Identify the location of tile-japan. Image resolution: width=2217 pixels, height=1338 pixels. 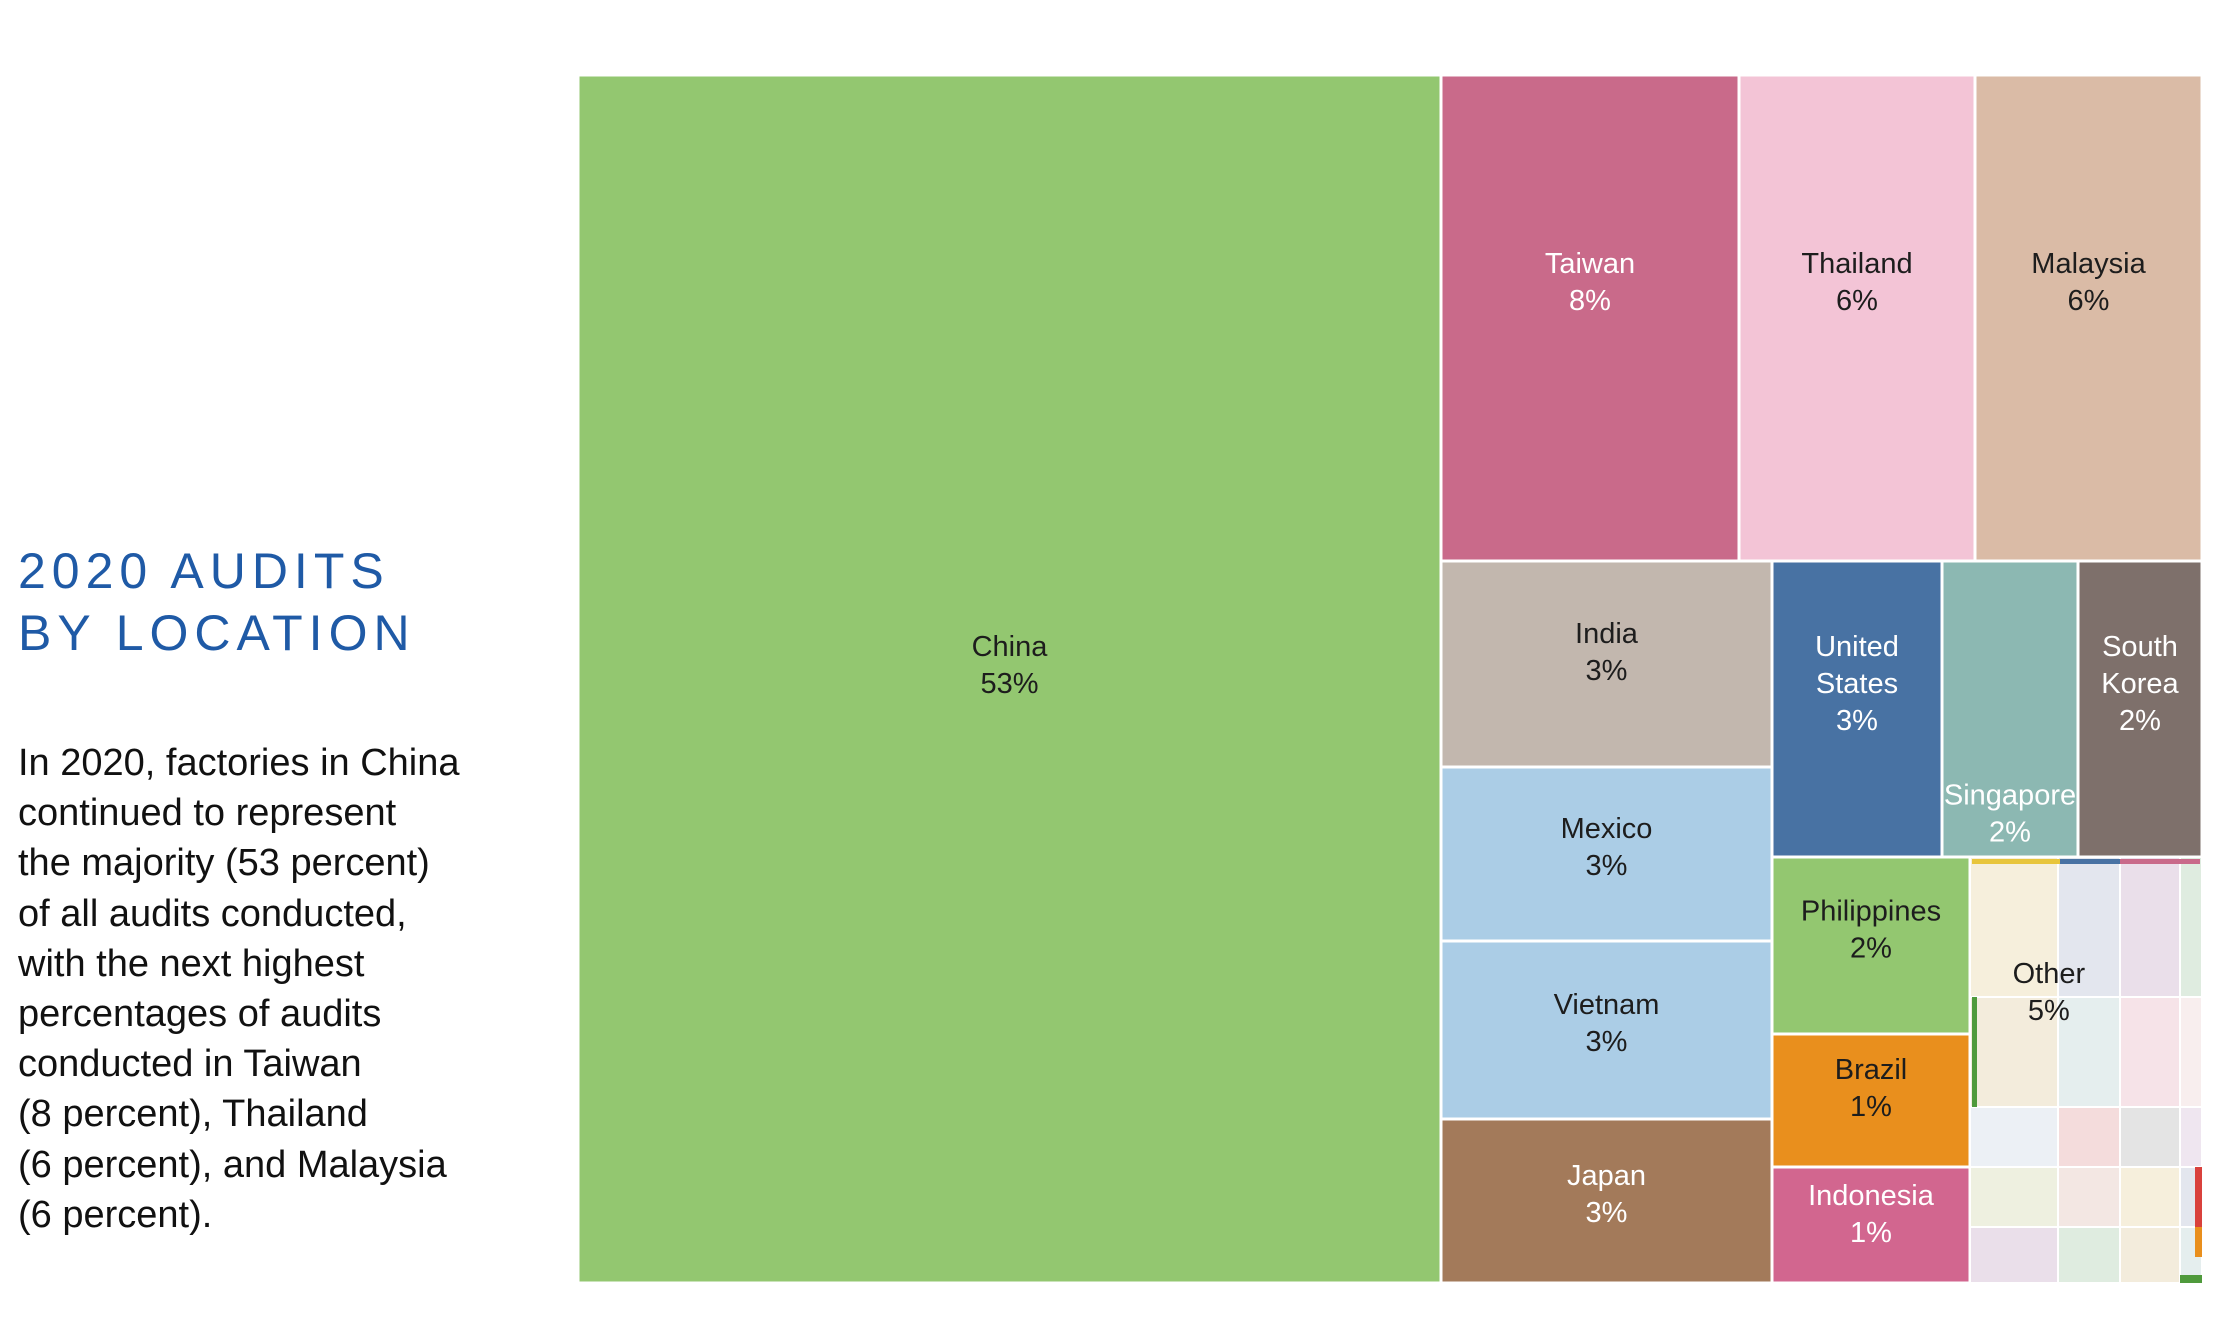
(1606, 1201).